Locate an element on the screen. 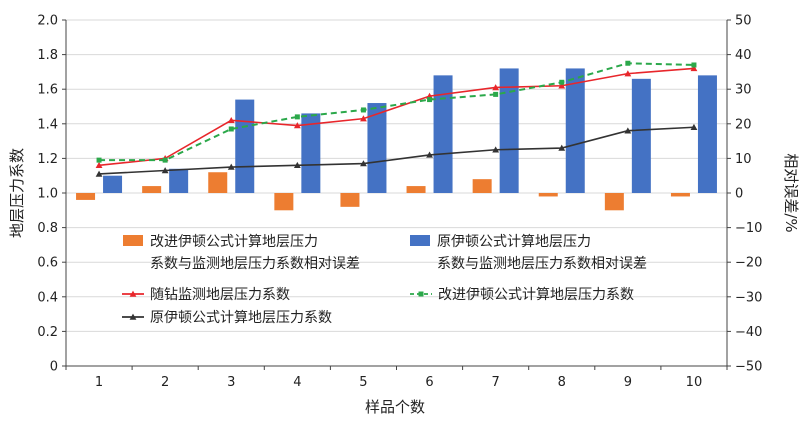 This screenshot has width=800, height=426. x-tick-label: 5 is located at coordinates (363, 382).